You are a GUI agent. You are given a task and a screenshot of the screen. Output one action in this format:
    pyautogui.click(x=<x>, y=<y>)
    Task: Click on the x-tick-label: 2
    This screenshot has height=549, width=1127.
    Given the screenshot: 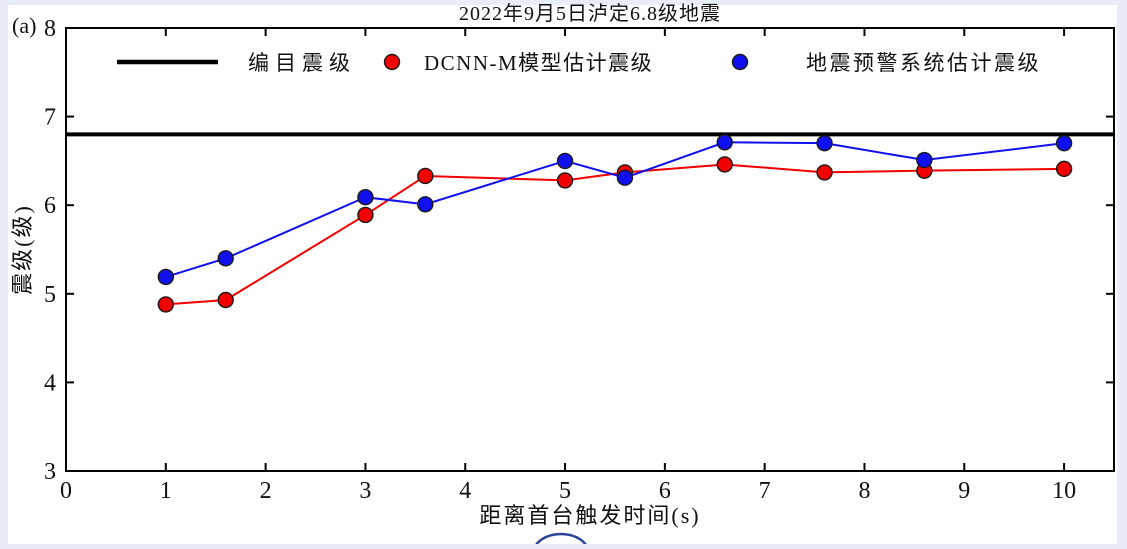 What is the action you would take?
    pyautogui.click(x=266, y=491)
    